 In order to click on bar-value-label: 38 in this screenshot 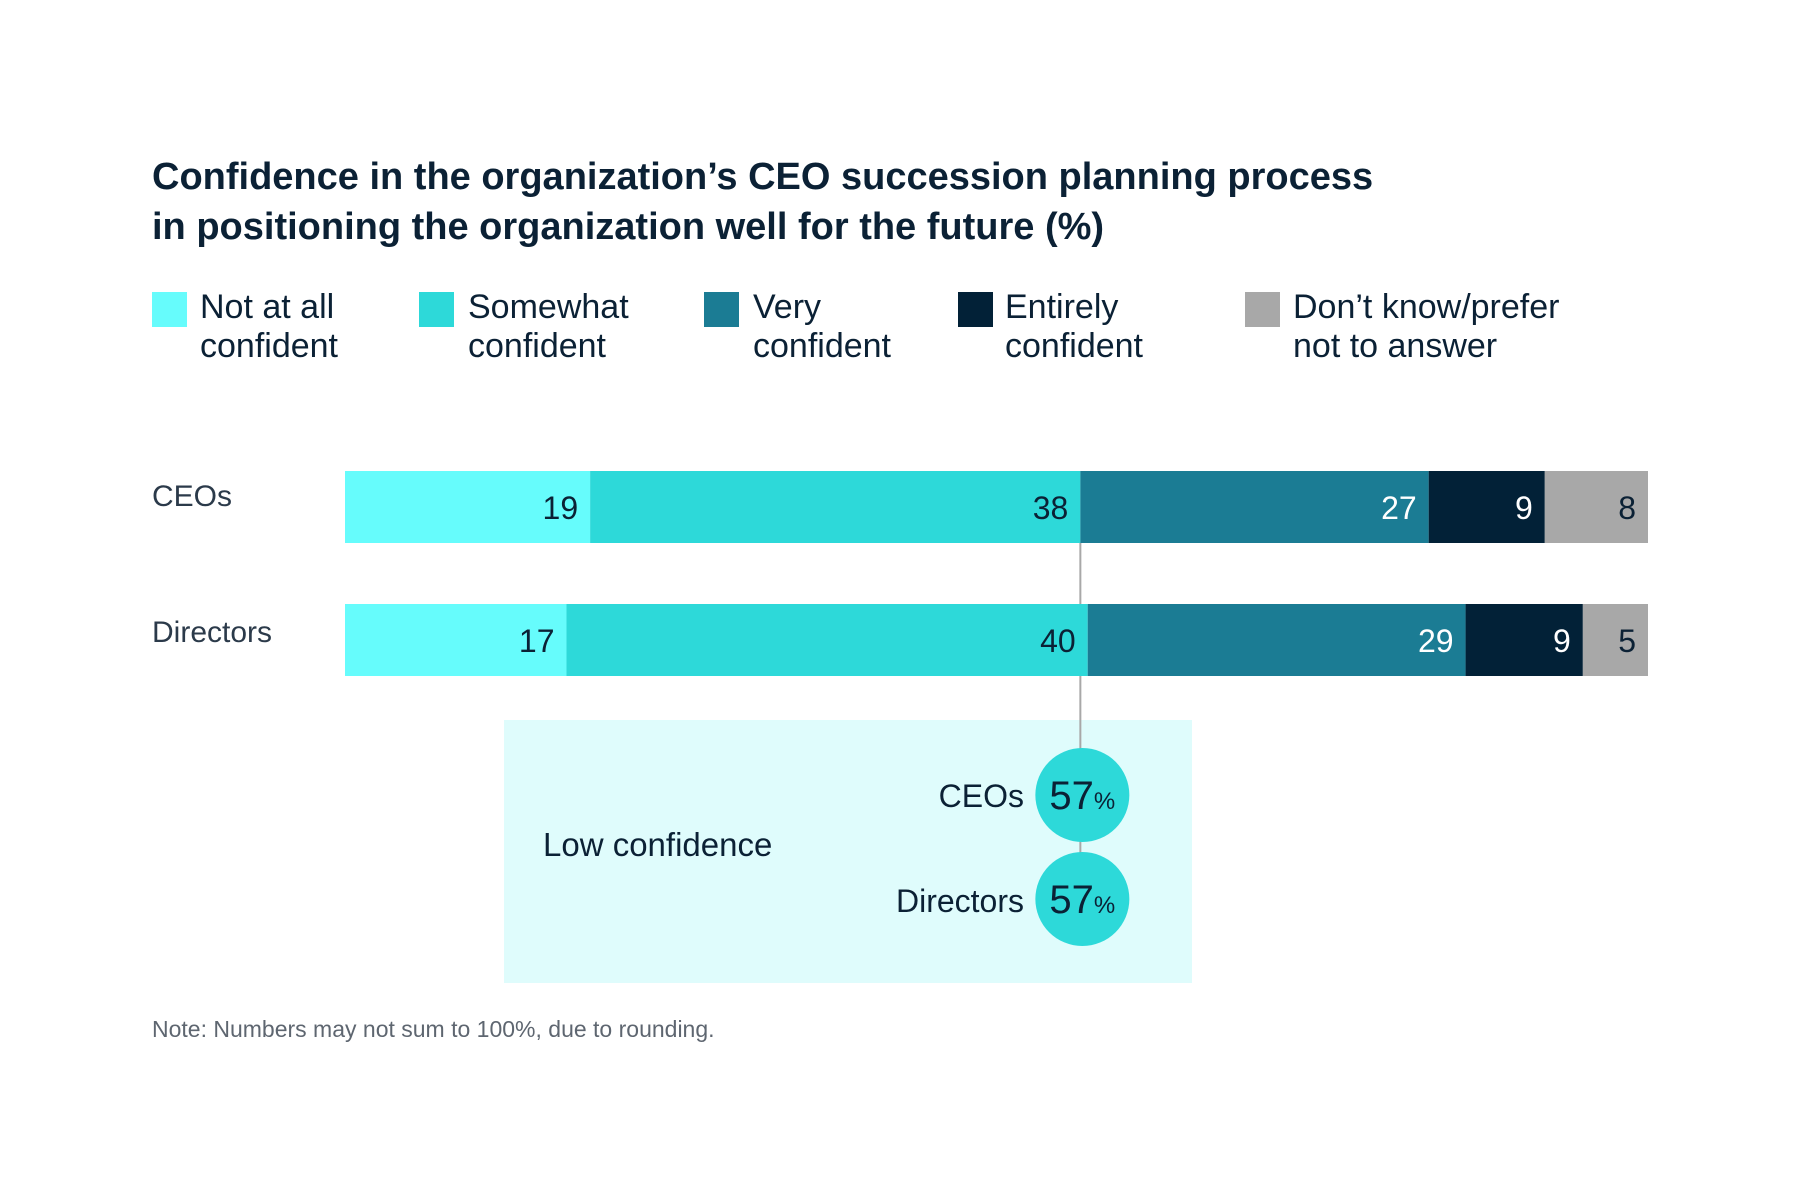, I will do `click(1051, 508)`.